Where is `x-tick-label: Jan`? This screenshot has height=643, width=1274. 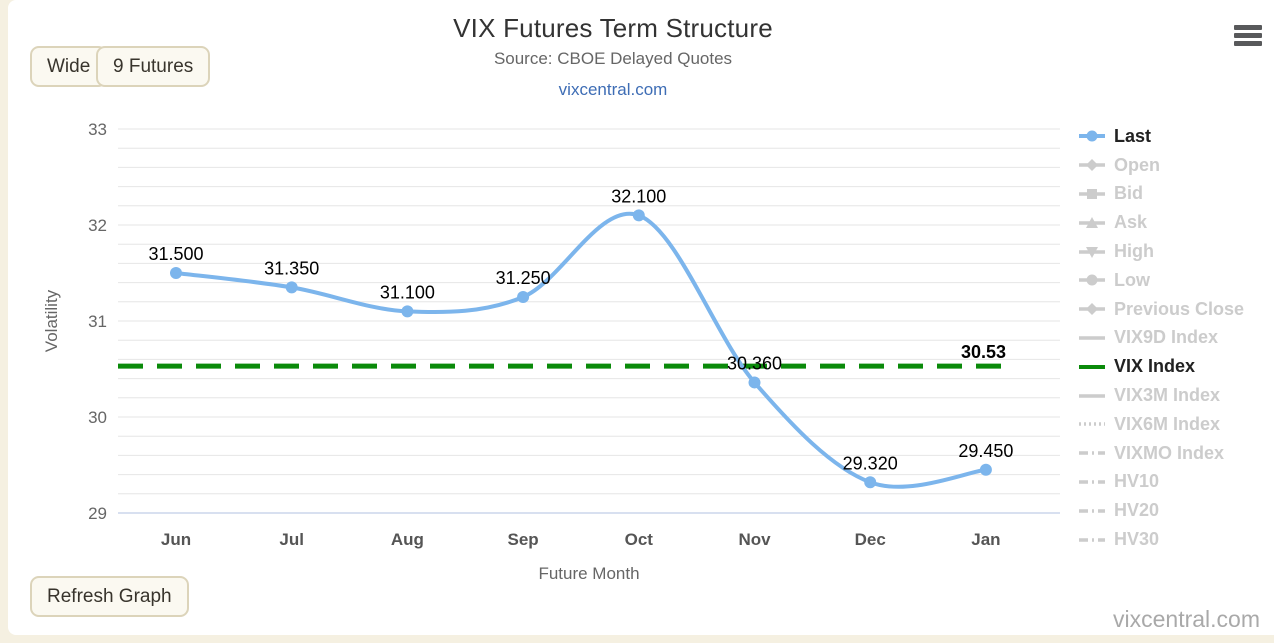 x-tick-label: Jan is located at coordinates (985, 539).